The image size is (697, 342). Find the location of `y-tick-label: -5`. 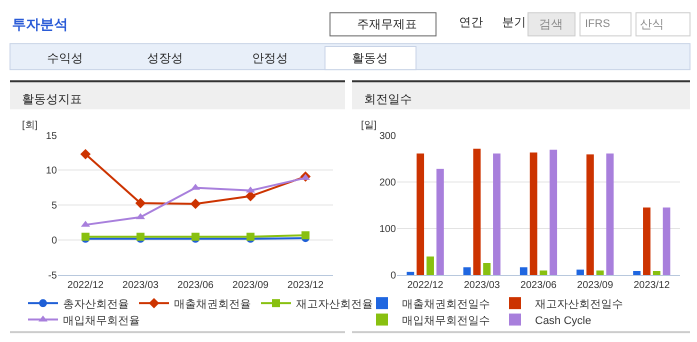

y-tick-label: -5 is located at coordinates (53, 276).